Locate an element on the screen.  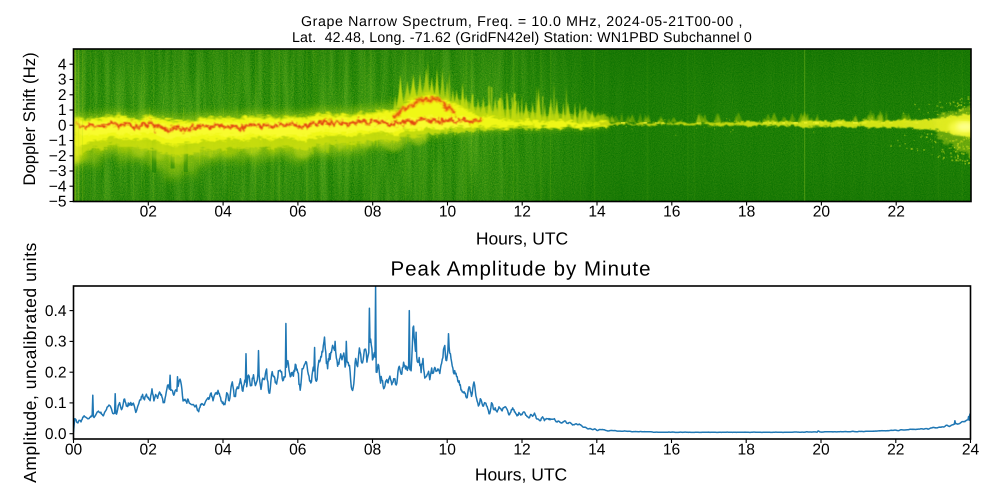
svg-text: 0.3 is located at coordinates (56, 342).